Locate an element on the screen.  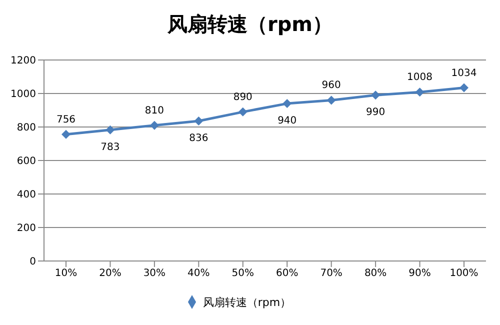
legend-label: 风扇转速（rpm） is located at coordinates (247, 302).